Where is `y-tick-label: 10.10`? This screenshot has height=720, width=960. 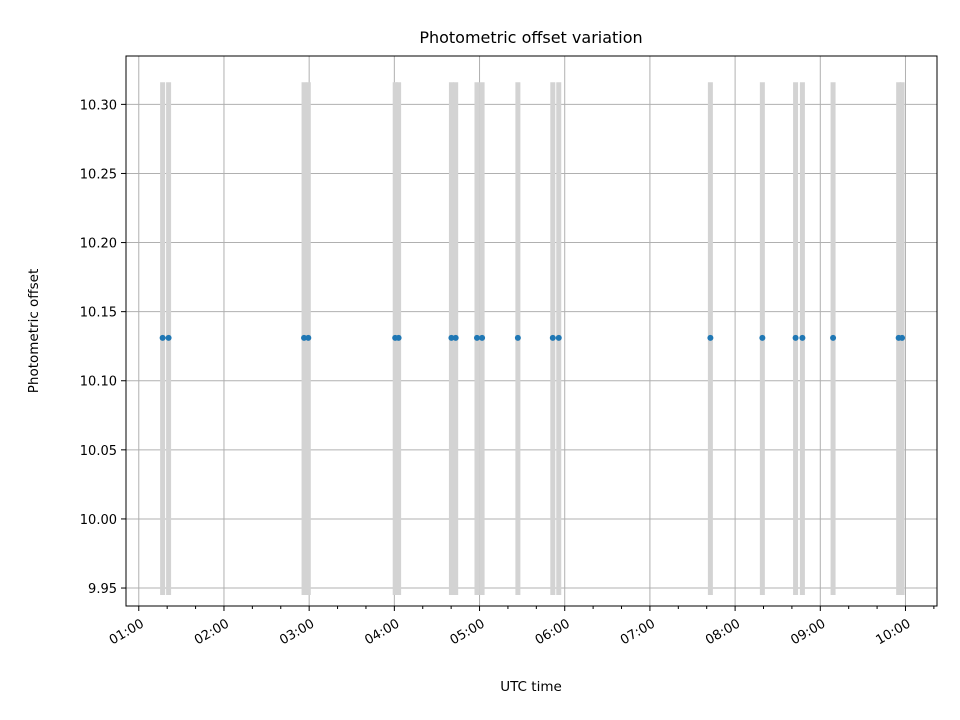 y-tick-label: 10.10 is located at coordinates (98, 382).